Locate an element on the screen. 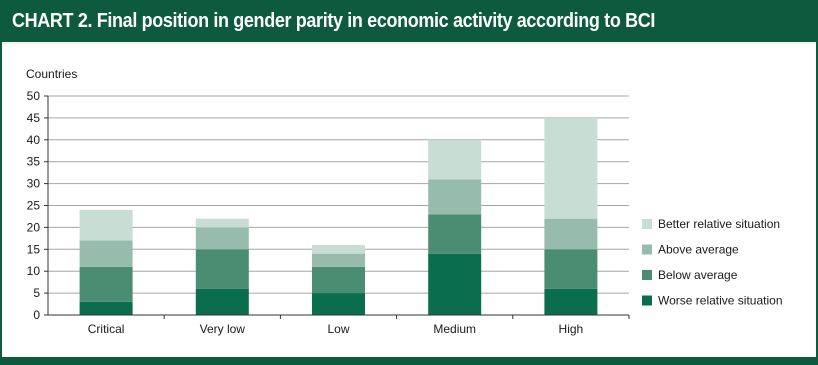  x-tick-label: Medium is located at coordinates (454, 329).